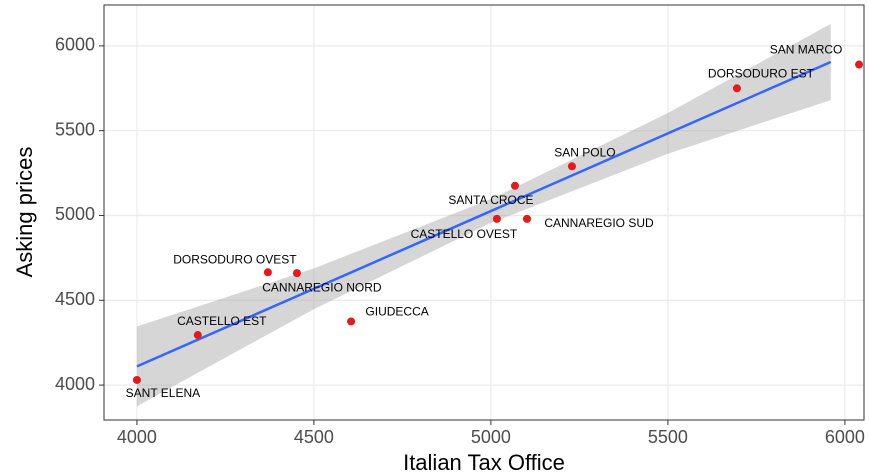 This screenshot has width=869, height=476. I want to click on x-tick-label: 4000, so click(137, 437).